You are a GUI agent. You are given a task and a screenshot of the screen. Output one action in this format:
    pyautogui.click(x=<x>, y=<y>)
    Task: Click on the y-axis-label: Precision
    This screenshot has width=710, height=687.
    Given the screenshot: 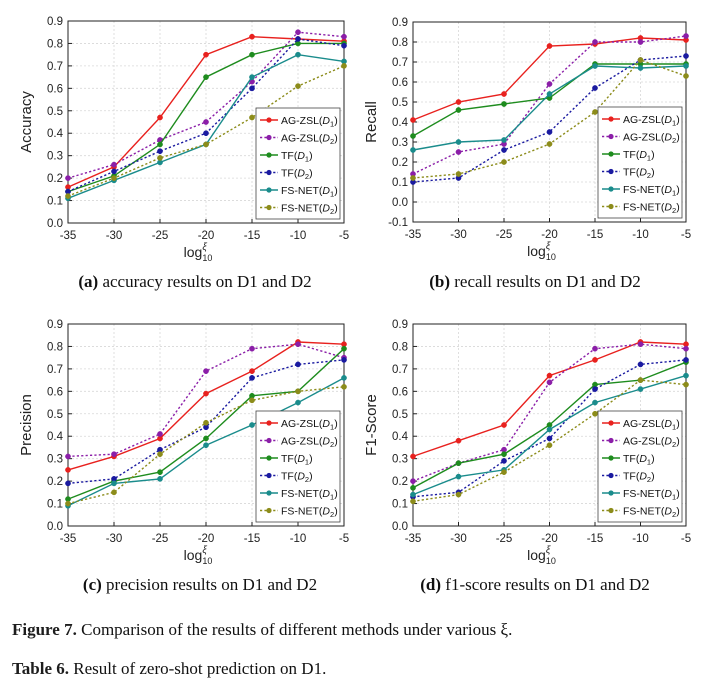 What is the action you would take?
    pyautogui.click(x=26, y=425)
    